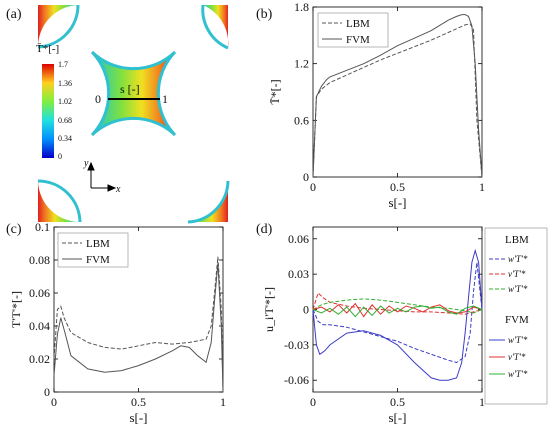 The height and width of the screenshot is (431, 550). Describe the element at coordinates (65, 138) in the screenshot. I see `colorbar-tick: 0.34` at that location.